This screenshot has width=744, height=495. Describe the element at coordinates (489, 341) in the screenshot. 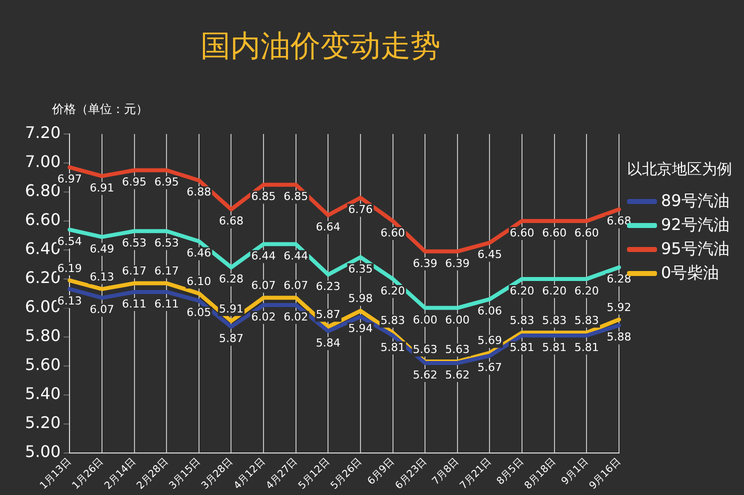

I see `data-label: 5.69` at that location.